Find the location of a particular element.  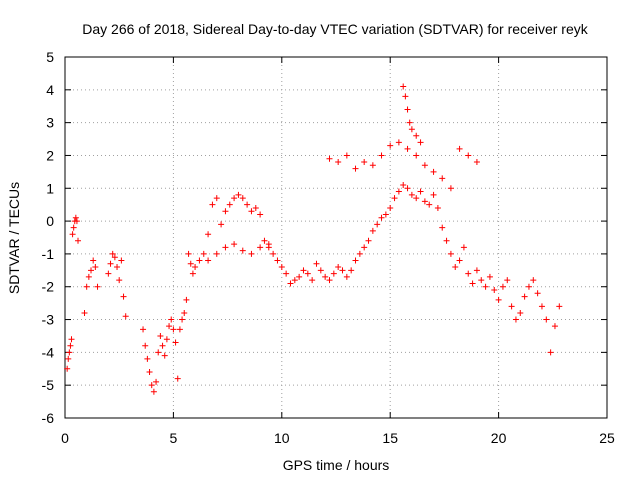

y-tick-label: -4 is located at coordinates (48, 352).